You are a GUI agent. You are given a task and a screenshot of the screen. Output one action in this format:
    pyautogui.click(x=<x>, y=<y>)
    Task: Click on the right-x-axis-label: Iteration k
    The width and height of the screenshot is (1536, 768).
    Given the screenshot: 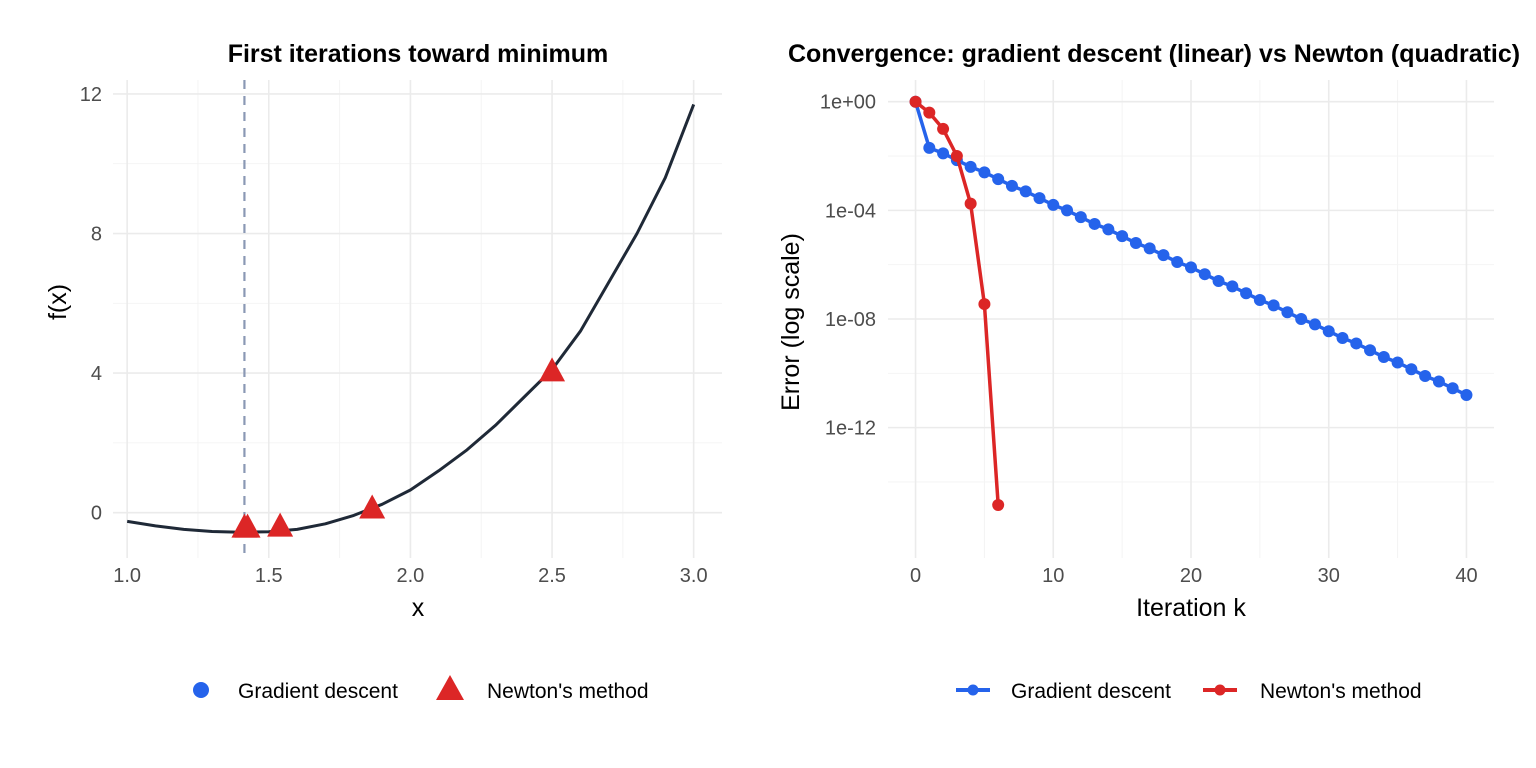 What is the action you would take?
    pyautogui.click(x=1191, y=608)
    